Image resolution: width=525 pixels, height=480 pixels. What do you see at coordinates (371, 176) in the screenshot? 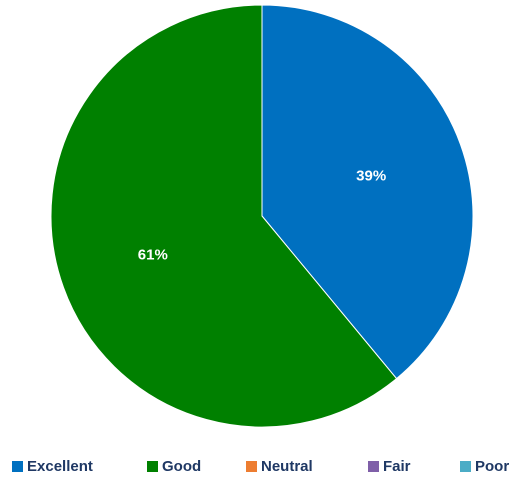
I see `data-label-excellent: 39%` at bounding box center [371, 176].